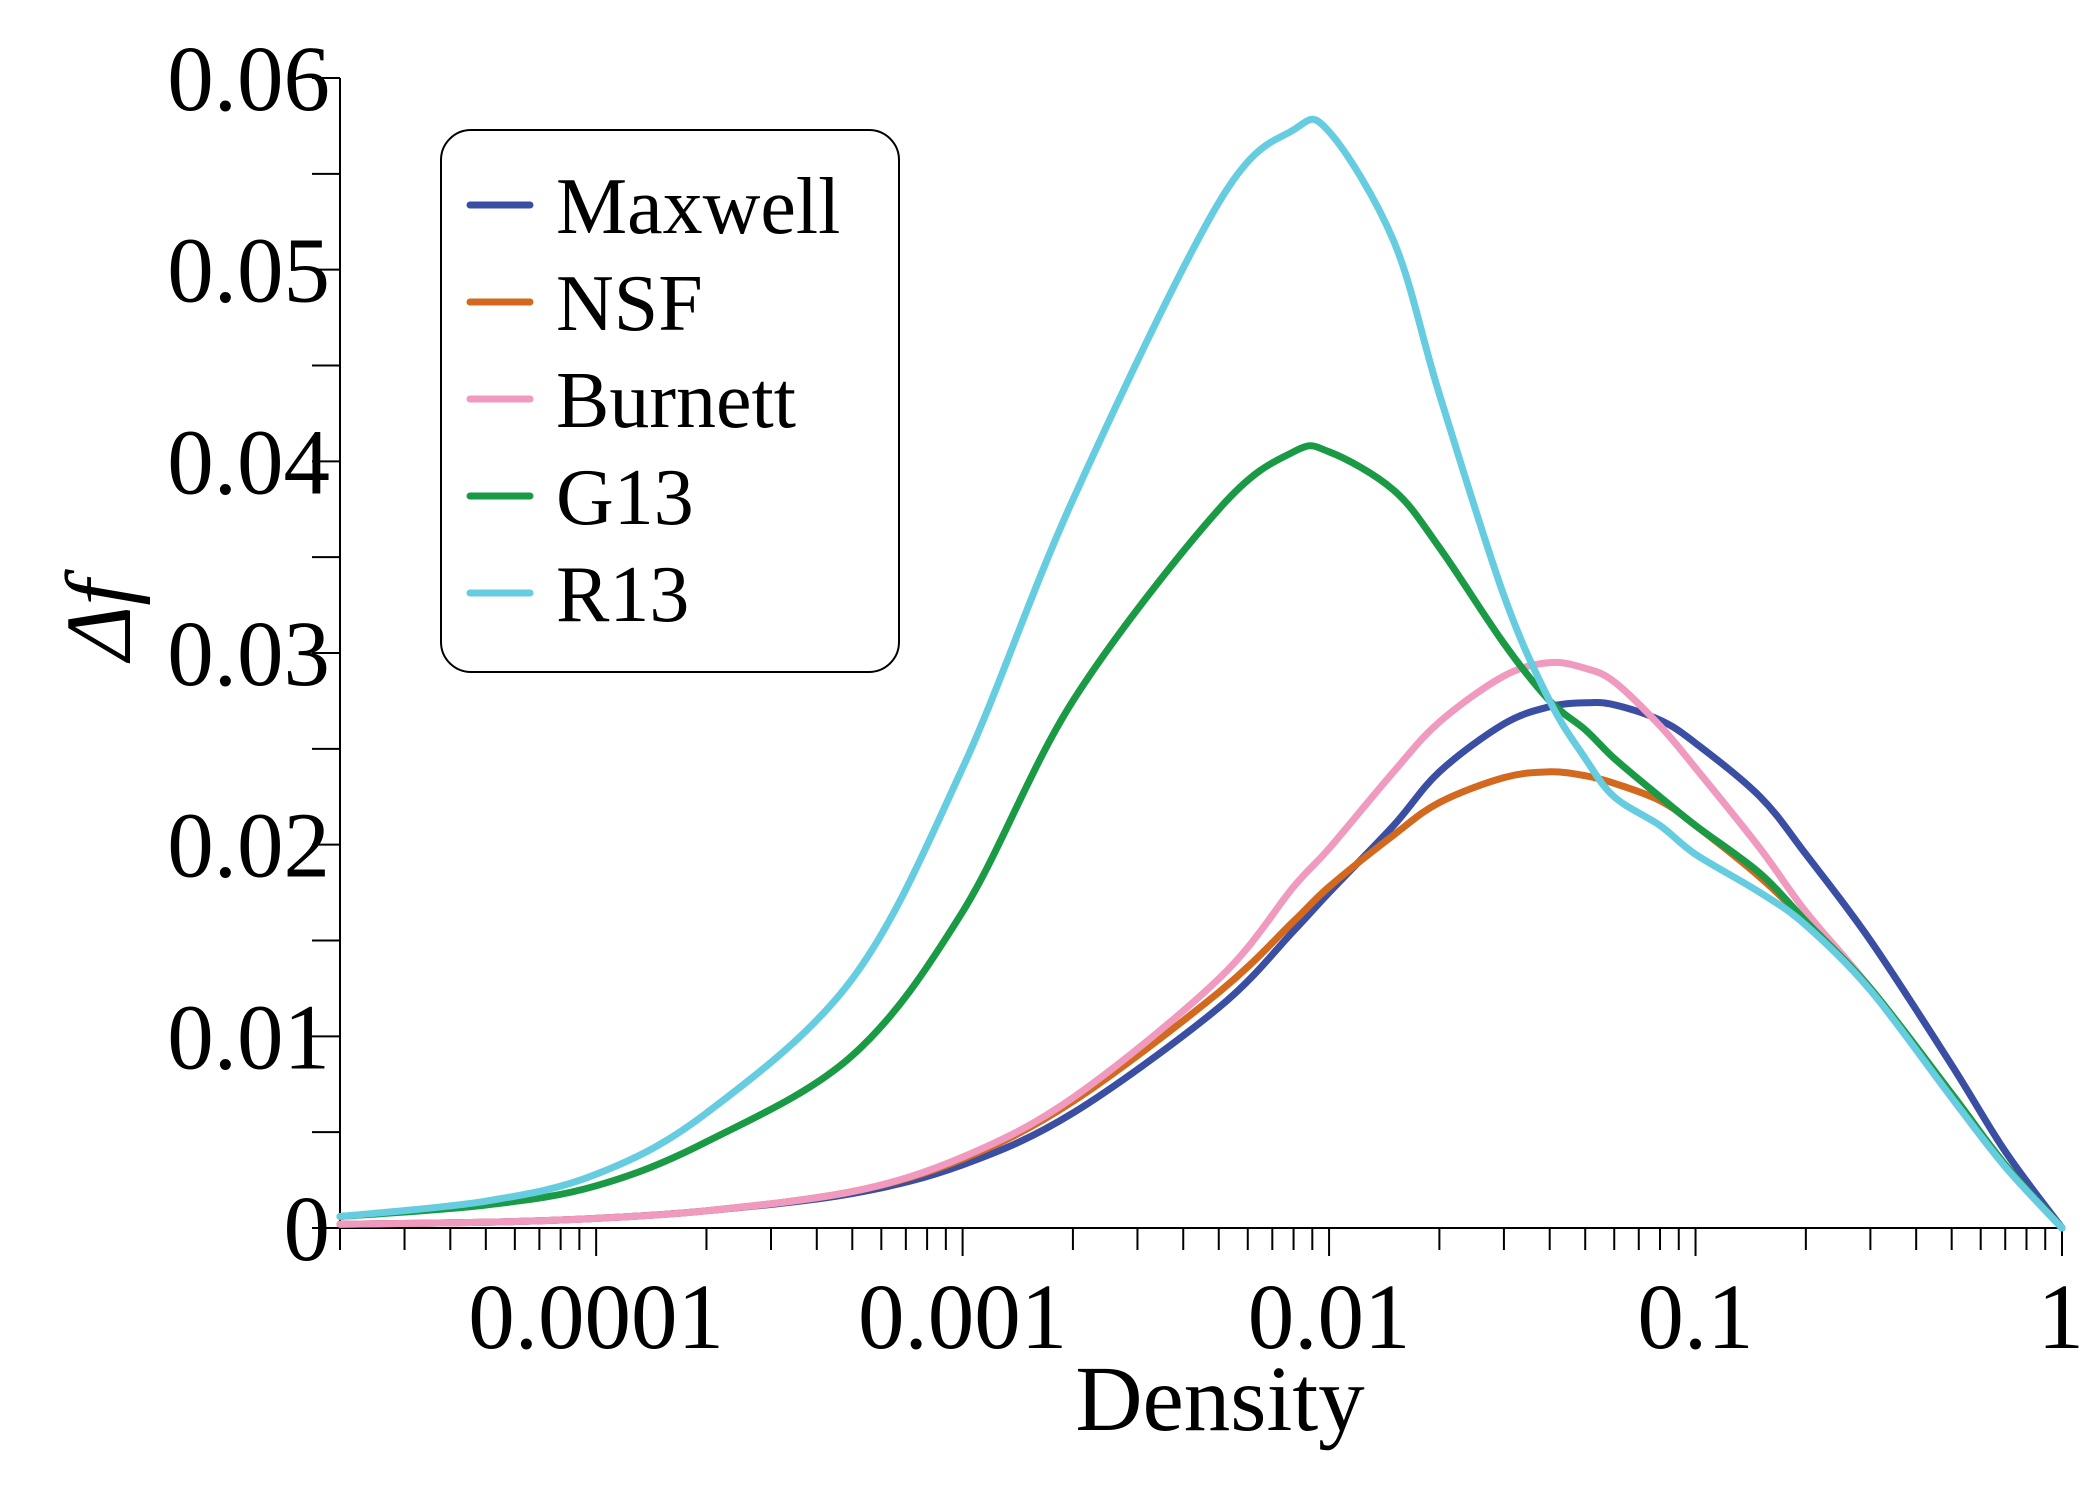  What do you see at coordinates (596, 1317) in the screenshot?
I see `x-tick-label: 0.0001` at bounding box center [596, 1317].